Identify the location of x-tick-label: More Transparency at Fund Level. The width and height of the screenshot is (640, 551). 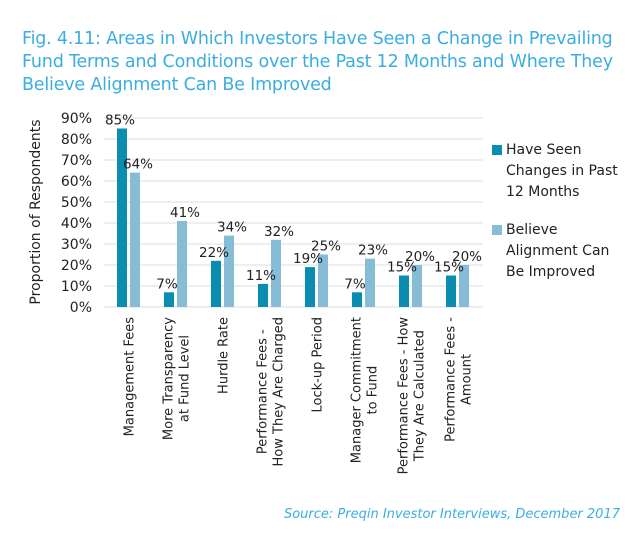
(177, 378).